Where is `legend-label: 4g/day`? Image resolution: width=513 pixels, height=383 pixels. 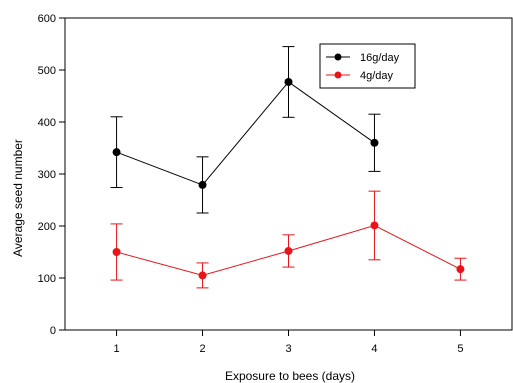
legend-label: 4g/day is located at coordinates (377, 76).